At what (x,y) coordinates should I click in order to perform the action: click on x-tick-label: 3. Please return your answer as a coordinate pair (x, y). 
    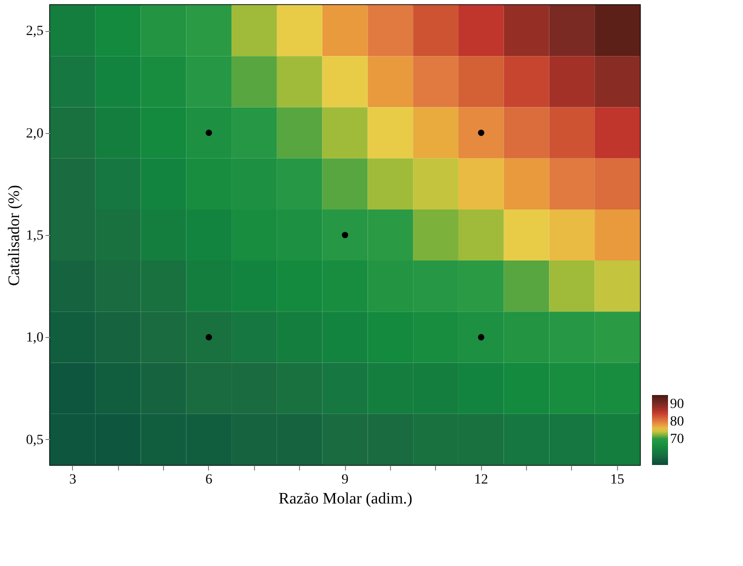
    Looking at the image, I should click on (72, 480).